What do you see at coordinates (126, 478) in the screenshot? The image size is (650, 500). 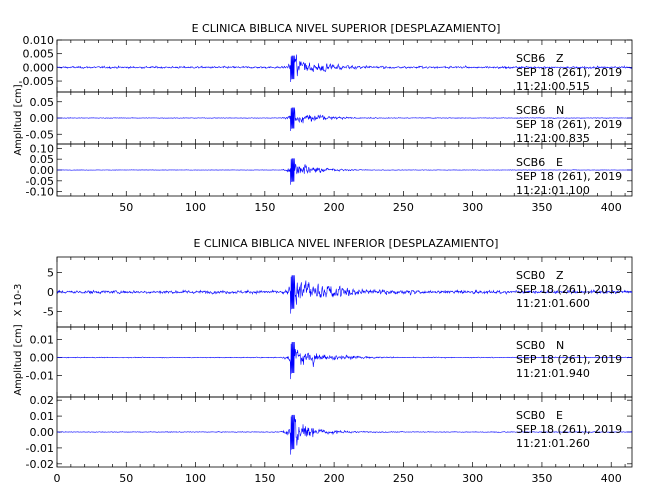 I see `x-tick-label-1-1: 50` at bounding box center [126, 478].